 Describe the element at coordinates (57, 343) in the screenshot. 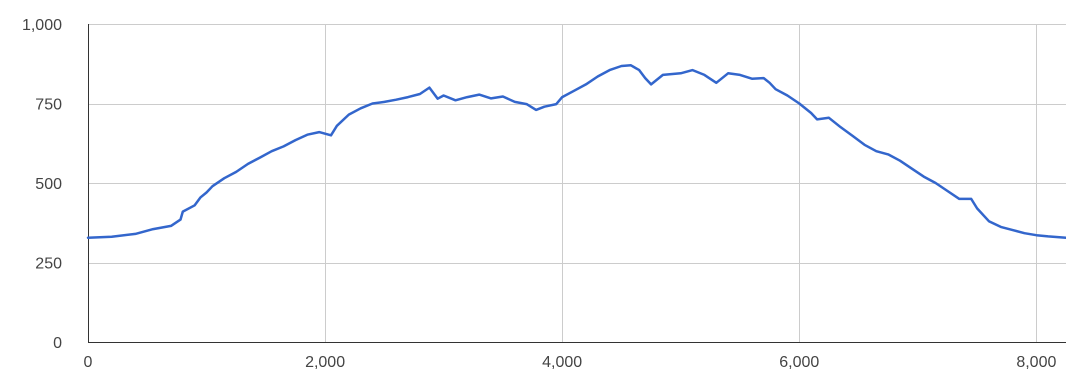

I see `y-tick-label: 0` at that location.